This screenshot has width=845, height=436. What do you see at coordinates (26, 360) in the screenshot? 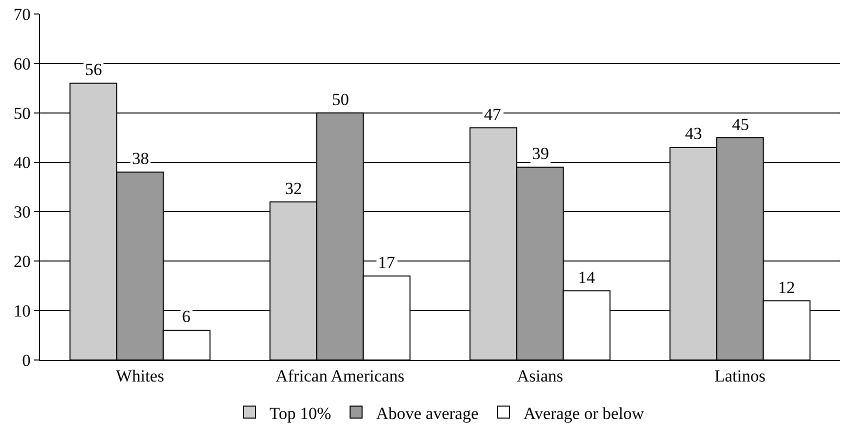
I see `y-tick-label: 0` at bounding box center [26, 360].